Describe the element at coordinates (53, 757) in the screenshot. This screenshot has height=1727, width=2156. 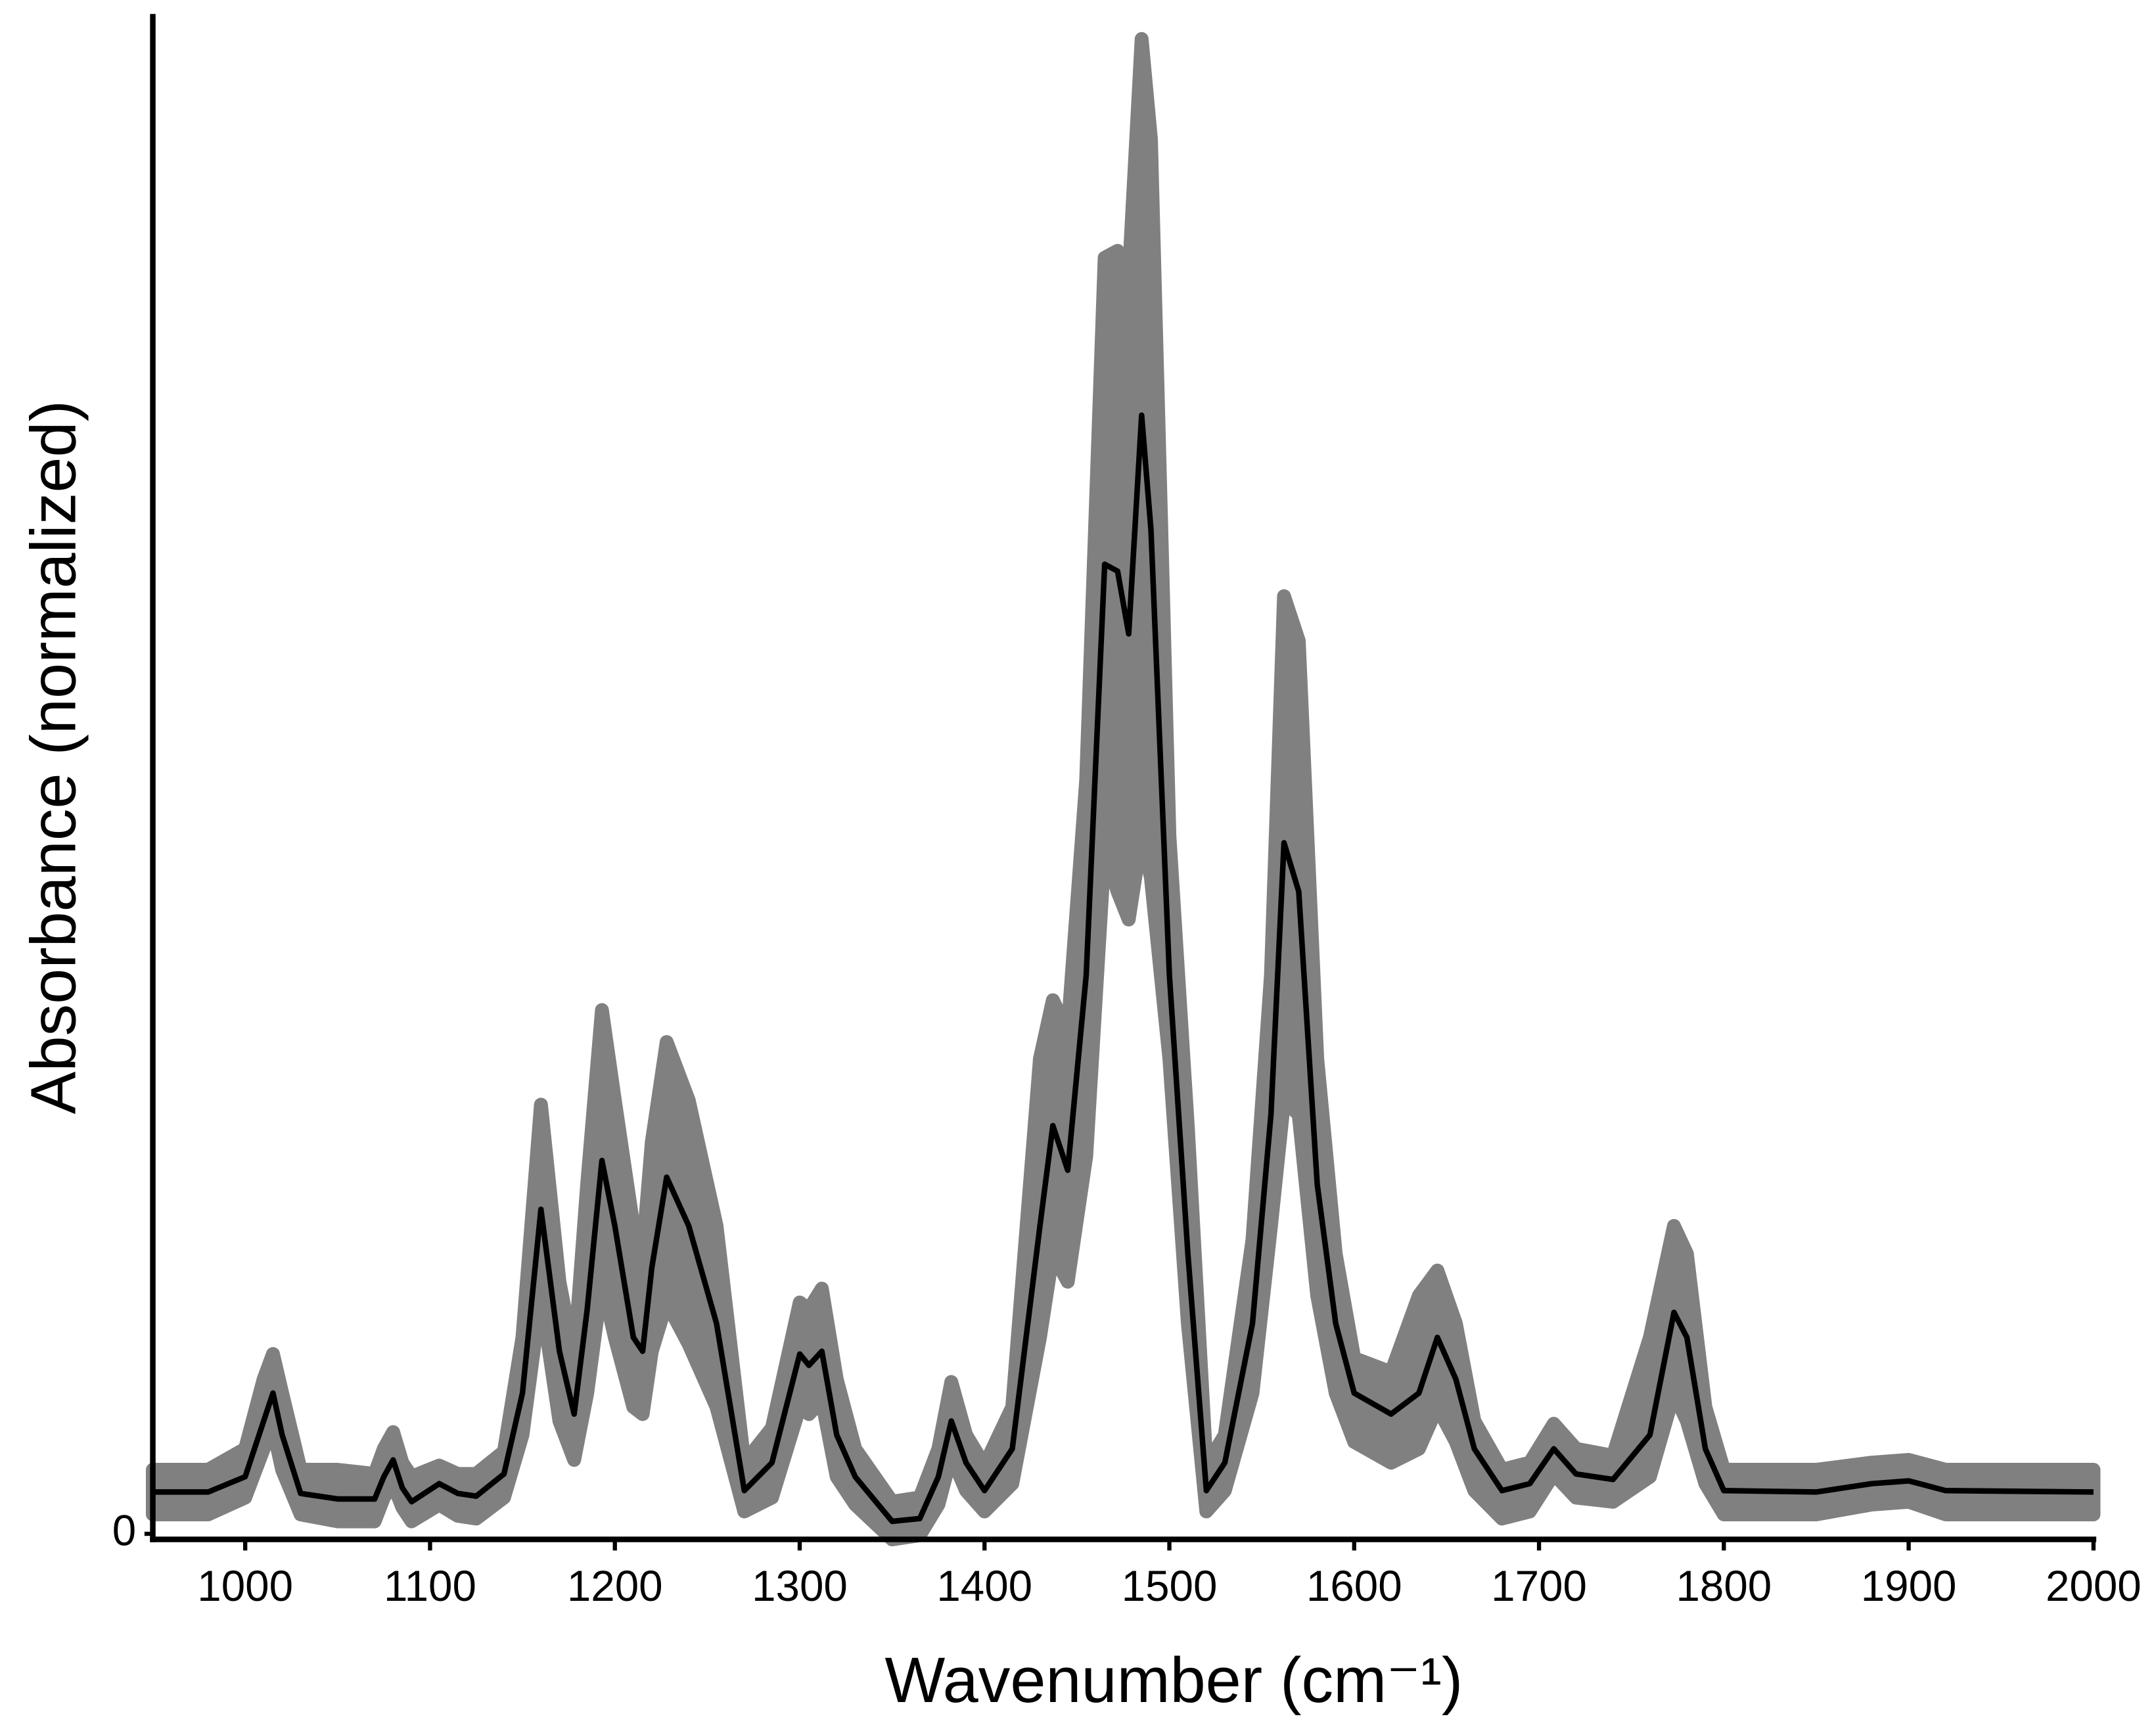
I see `y-axis-label: Absorbance (normalized)` at that location.